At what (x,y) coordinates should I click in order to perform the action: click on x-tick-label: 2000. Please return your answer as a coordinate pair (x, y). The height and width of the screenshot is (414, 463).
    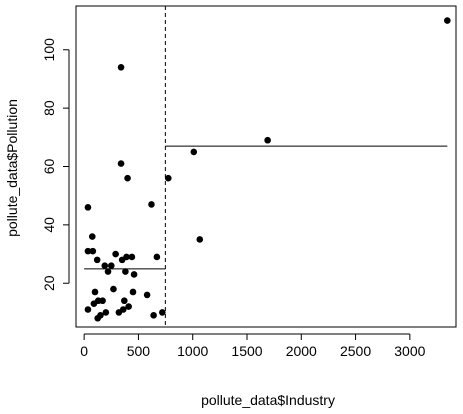
    Looking at the image, I should click on (301, 351).